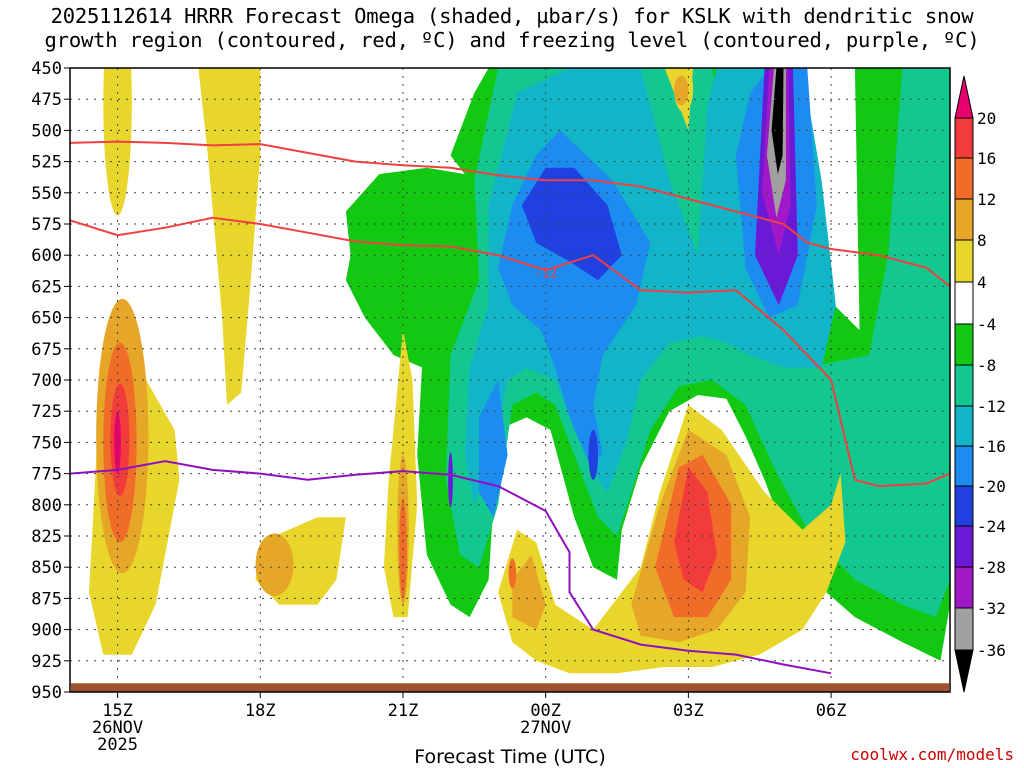  What do you see at coordinates (681, 90) in the screenshot?
I see `omega-region-gt-8-f` at bounding box center [681, 90].